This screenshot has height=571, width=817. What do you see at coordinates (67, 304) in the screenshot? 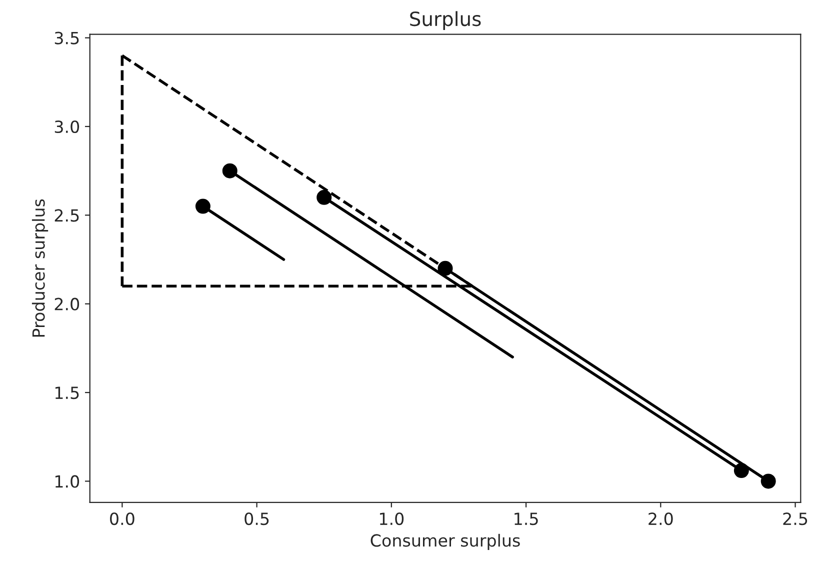
I see `y-tick-label: 2.0` at bounding box center [67, 304].